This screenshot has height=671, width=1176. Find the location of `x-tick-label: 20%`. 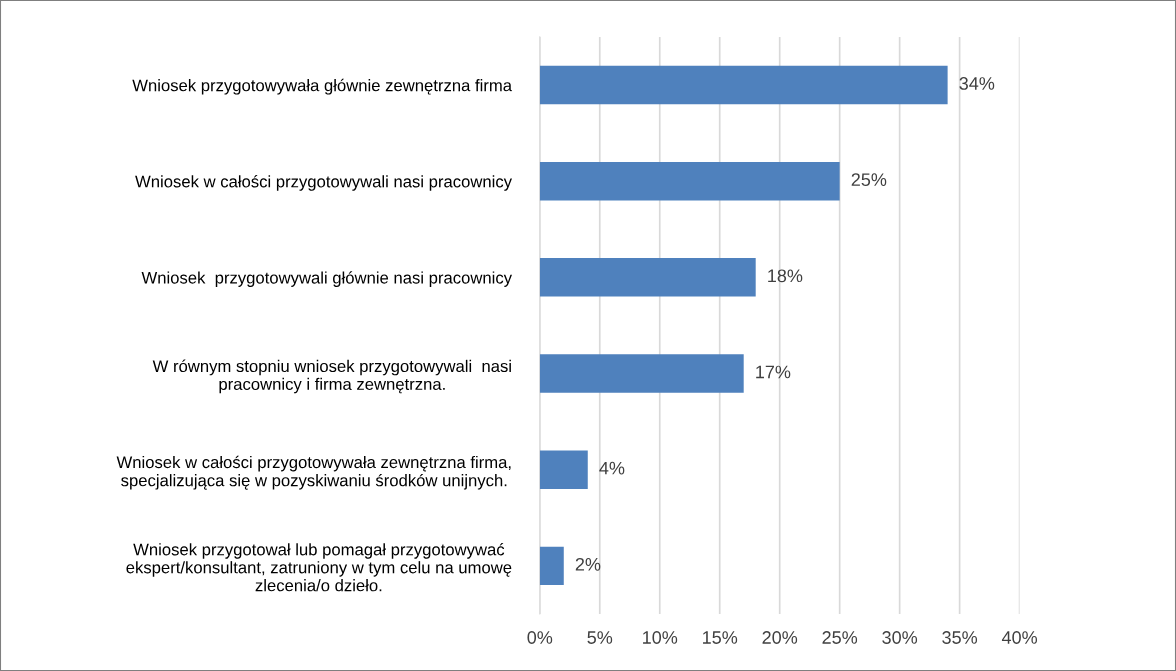

x-tick-label: 20% is located at coordinates (780, 637).